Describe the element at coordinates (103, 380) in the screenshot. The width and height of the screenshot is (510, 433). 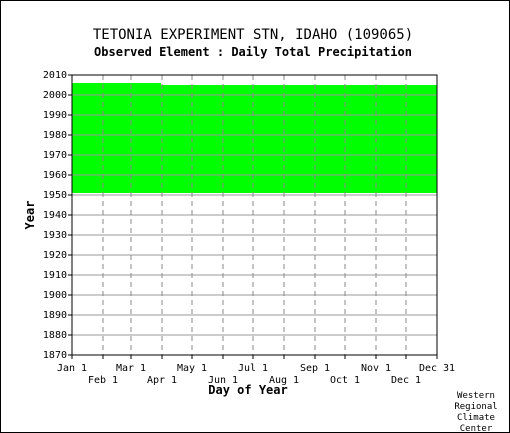
I see `x-tick-label: Feb 1` at that location.